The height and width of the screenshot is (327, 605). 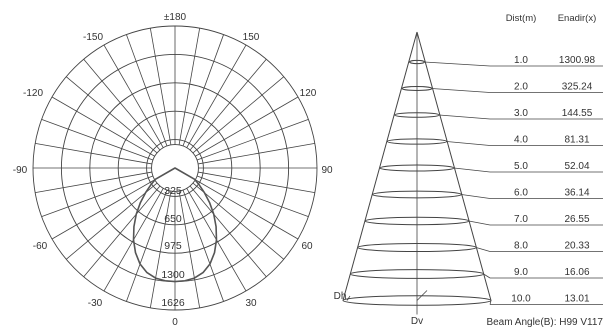 What do you see at coordinates (577, 18) in the screenshot?
I see `table-header-illuminance: Enadir(x)` at bounding box center [577, 18].